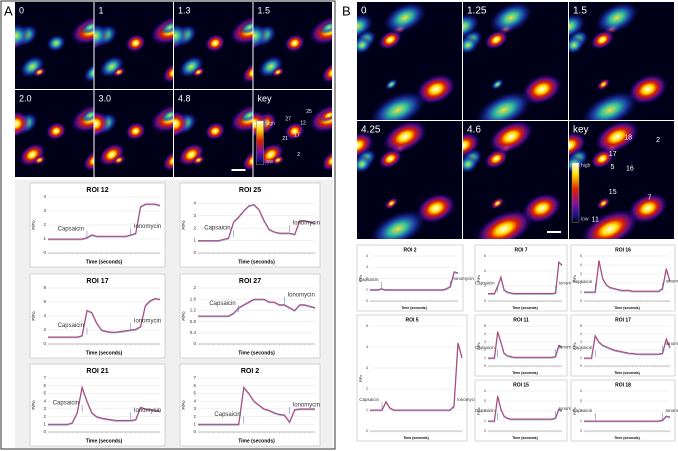  What do you see at coordinates (250, 190) in the screenshot?
I see `chart-title: ROI 25` at bounding box center [250, 190].